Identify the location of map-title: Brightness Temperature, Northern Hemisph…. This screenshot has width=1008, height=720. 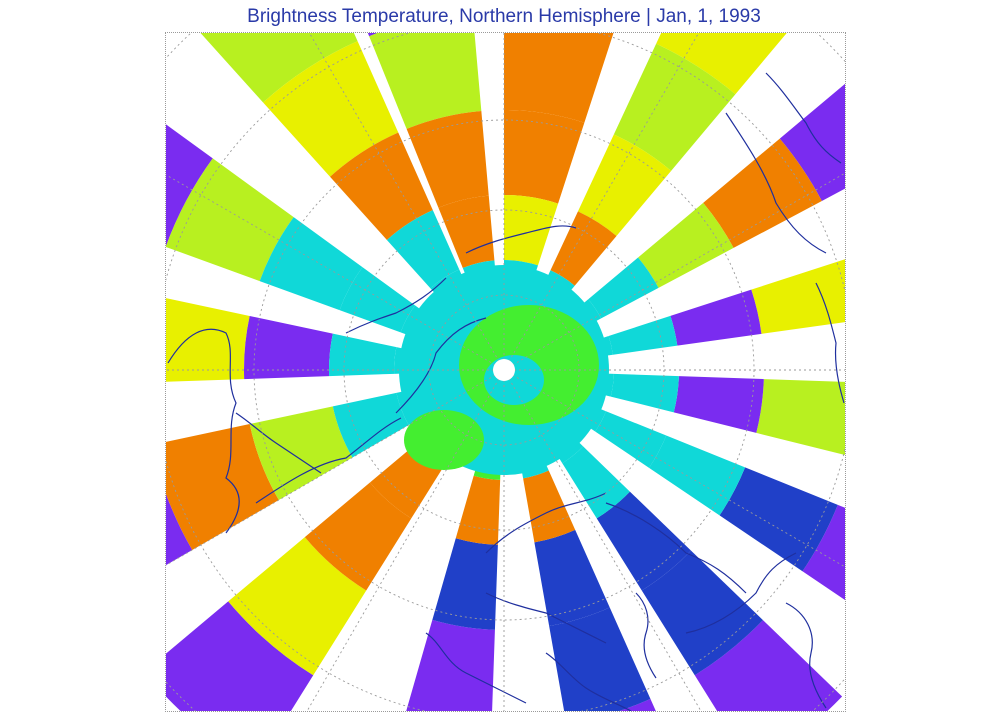
(504, 16).